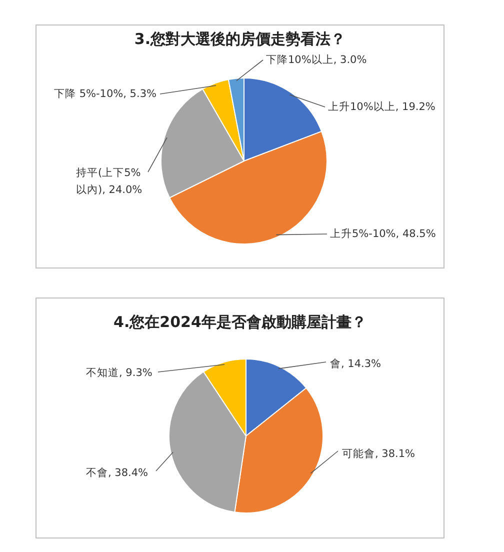  Describe the element at coordinates (120, 373) in the screenshot. I see `slice-label: 不知道, 9.3%` at that location.